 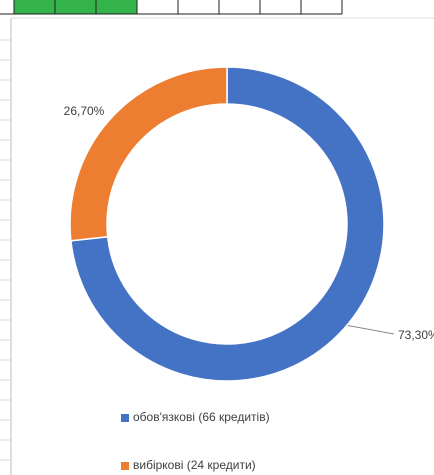 I want to click on data-label: 26,70%, so click(x=84, y=111).